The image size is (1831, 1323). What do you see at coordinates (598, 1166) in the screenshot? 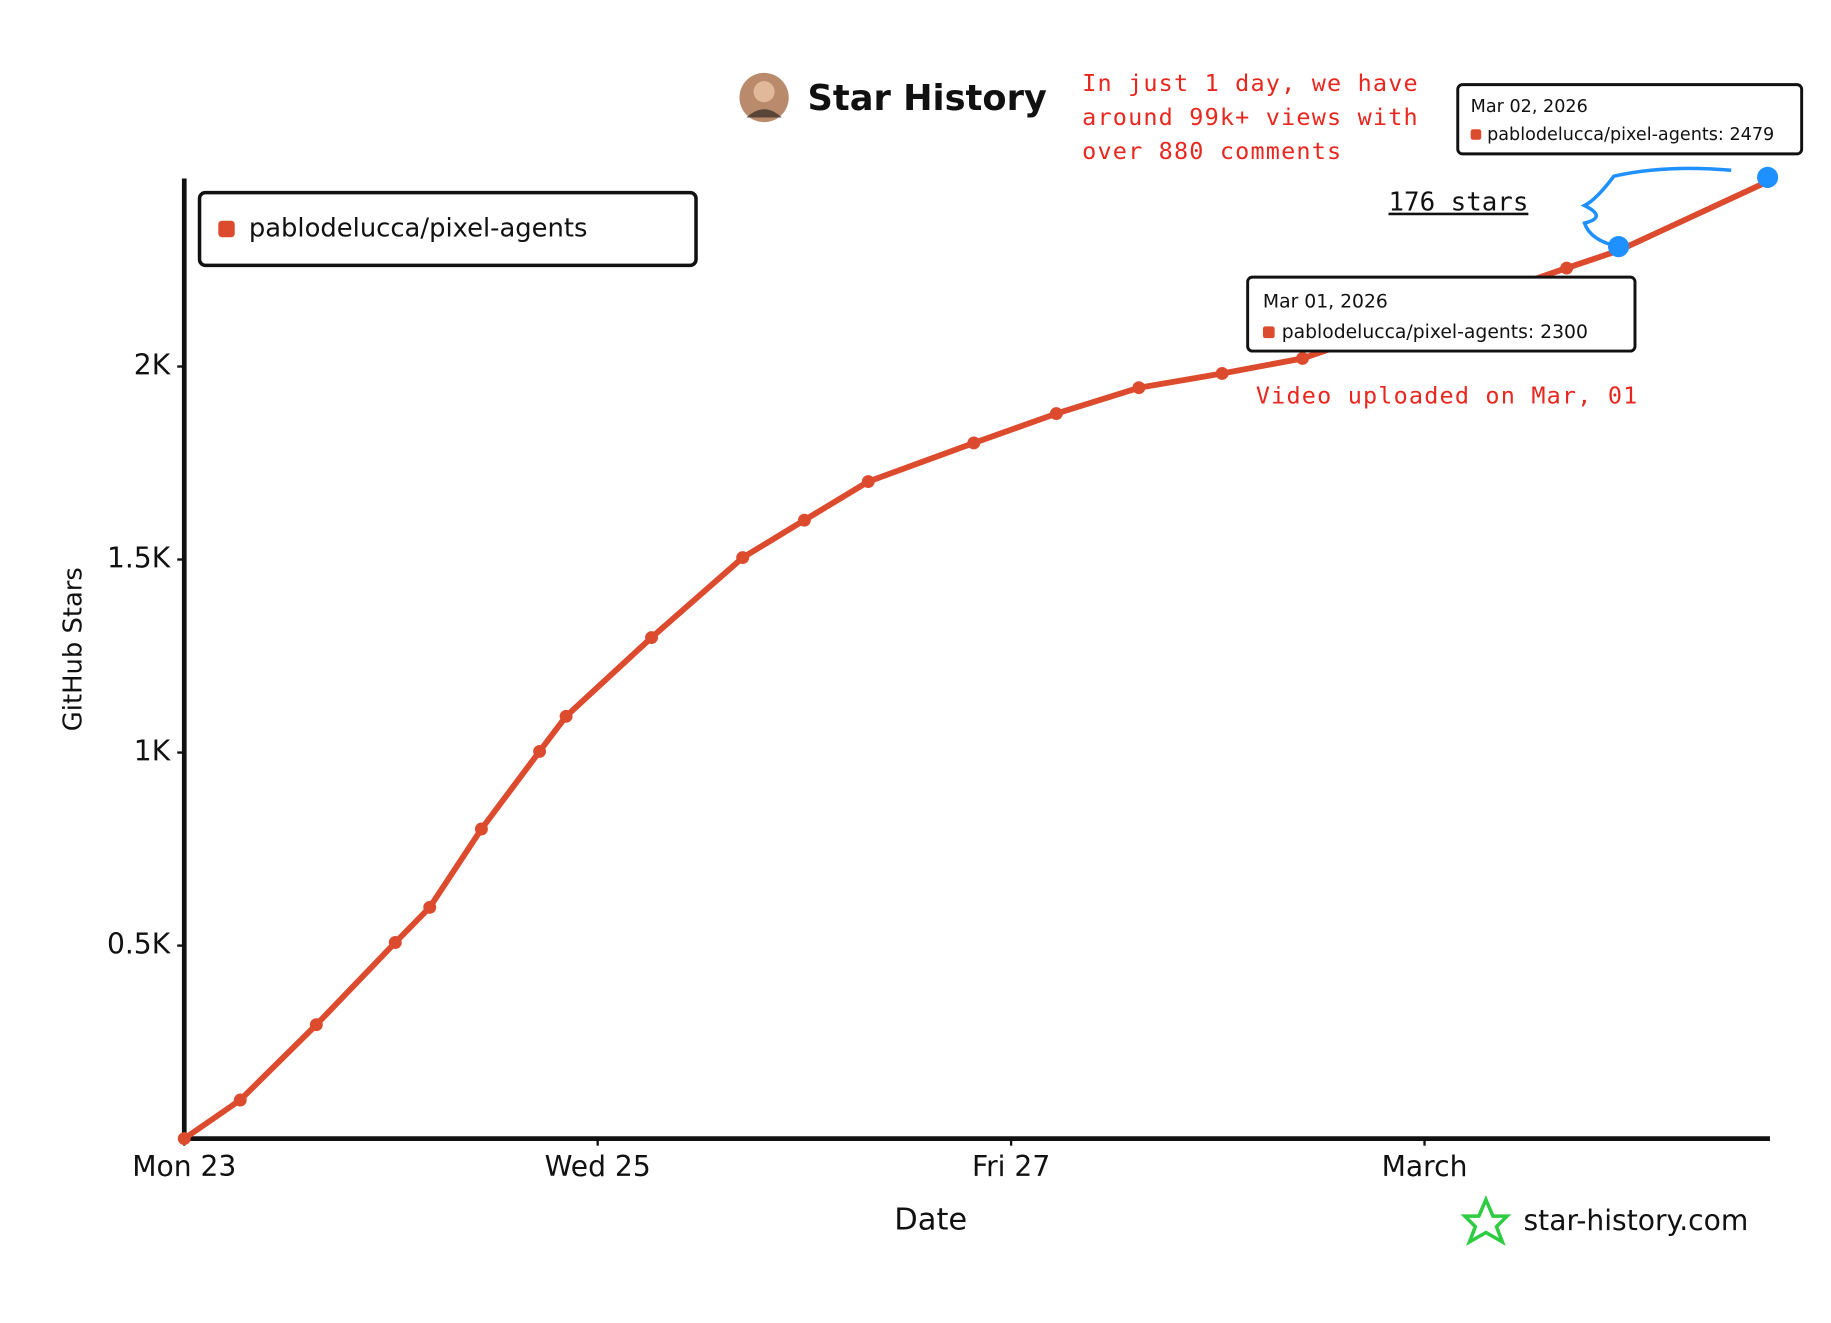
I see `x-tick-label: Wed 25` at bounding box center [598, 1166].